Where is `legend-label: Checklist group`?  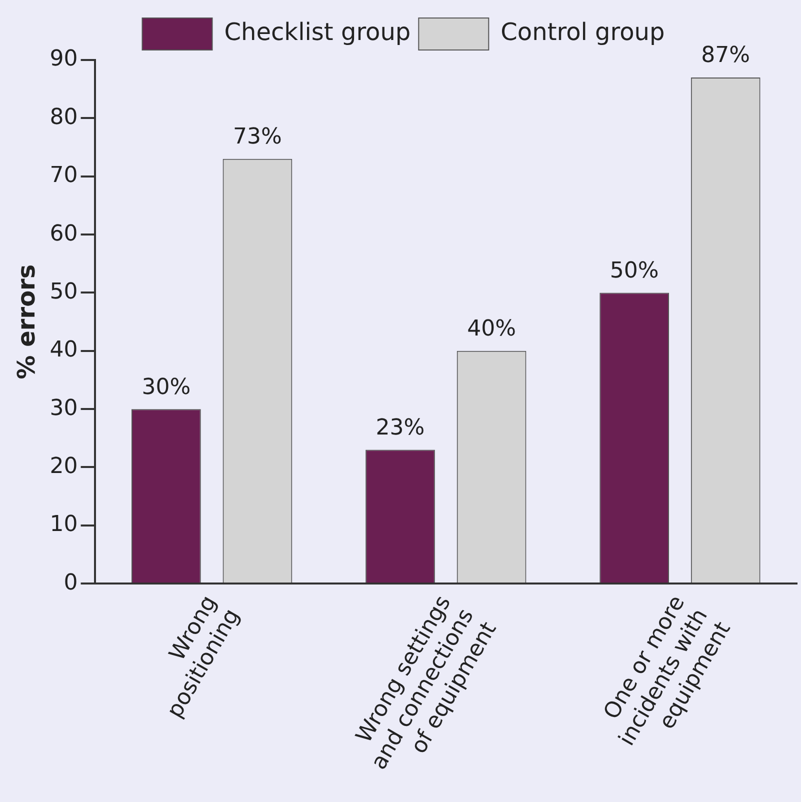
legend-label: Checklist group is located at coordinates (317, 32).